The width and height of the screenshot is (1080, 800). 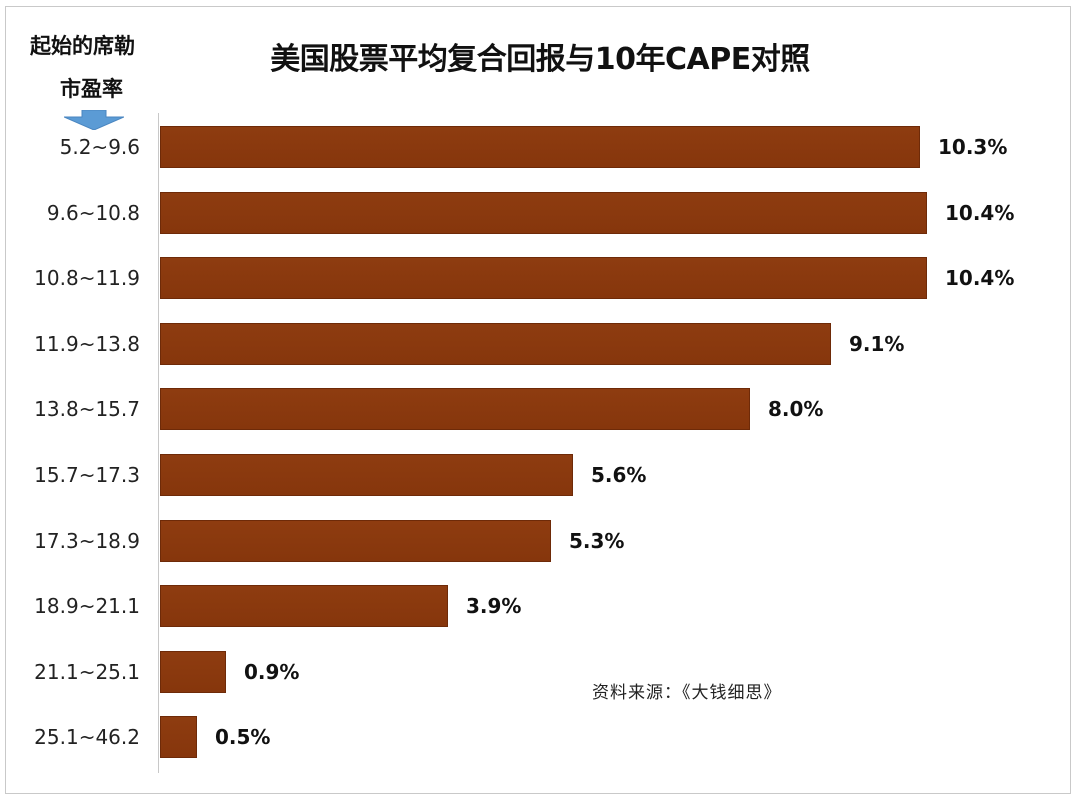 What do you see at coordinates (87, 737) in the screenshot?
I see `category-label: 25.1~46.2` at bounding box center [87, 737].